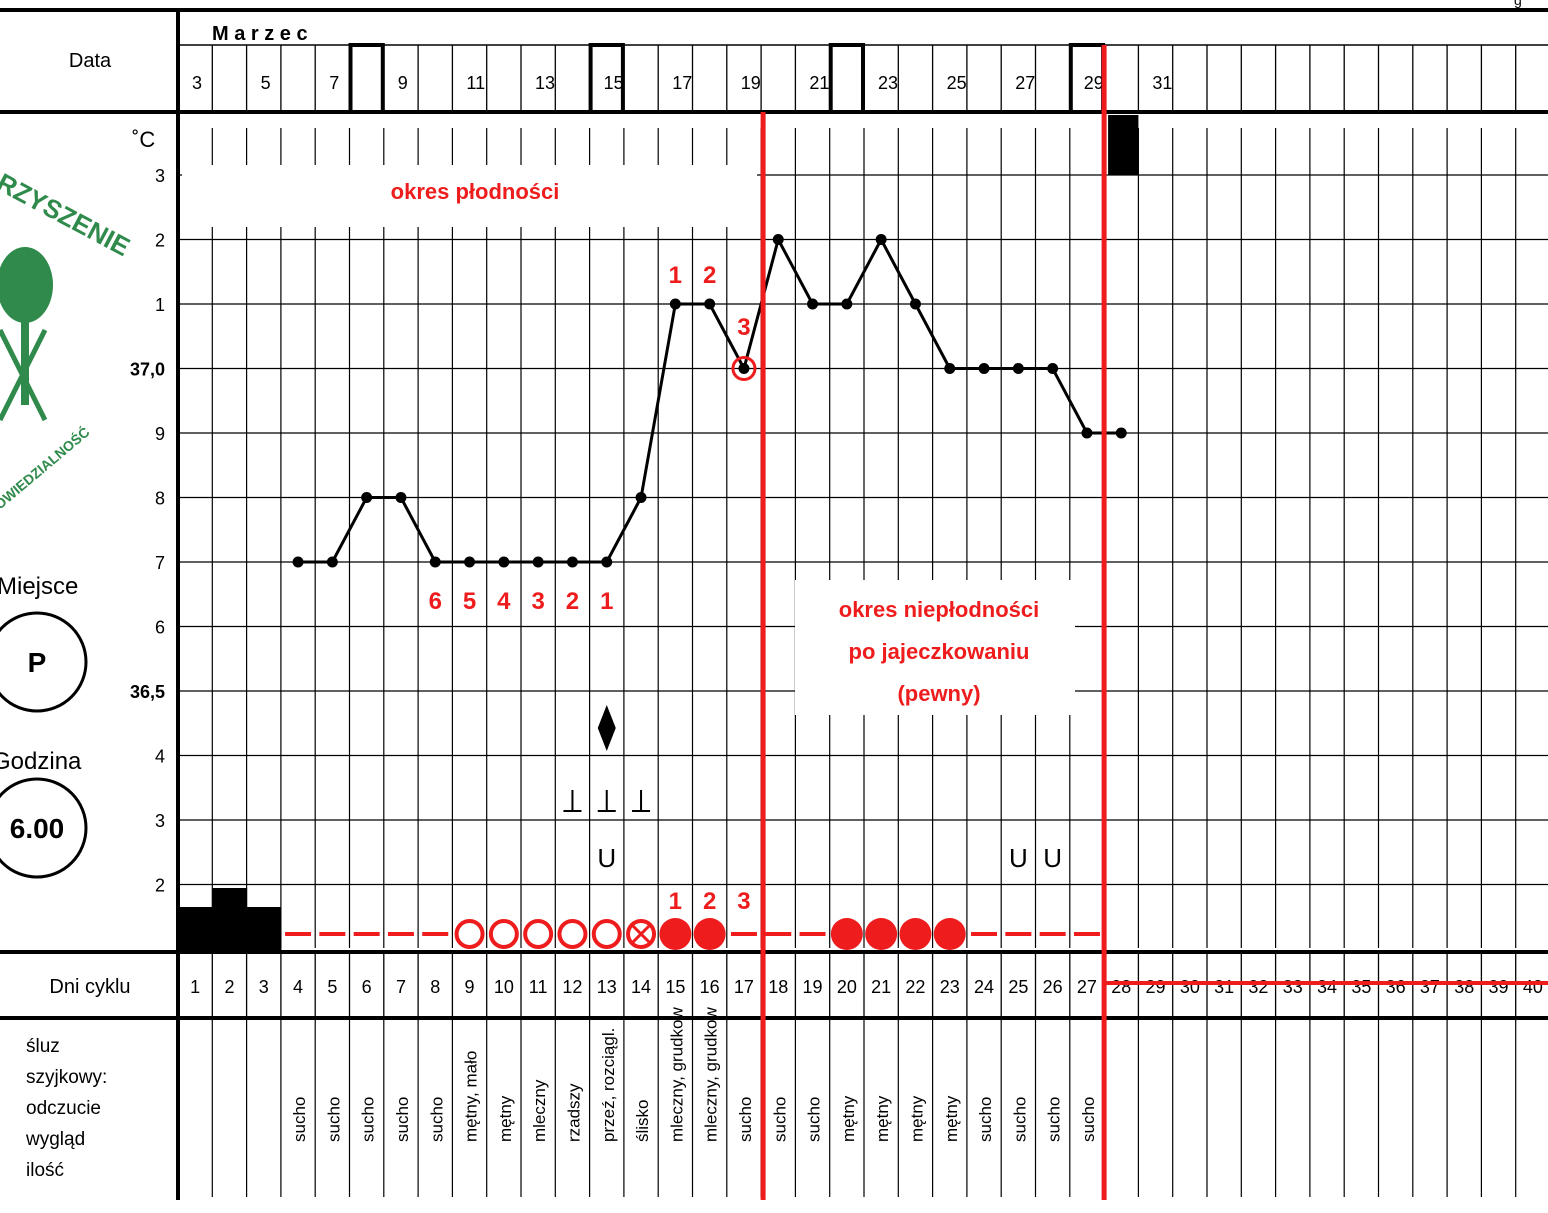 The height and width of the screenshot is (1213, 1548). What do you see at coordinates (471, 1096) in the screenshot?
I see `mucus-description: mętny, mało` at bounding box center [471, 1096].